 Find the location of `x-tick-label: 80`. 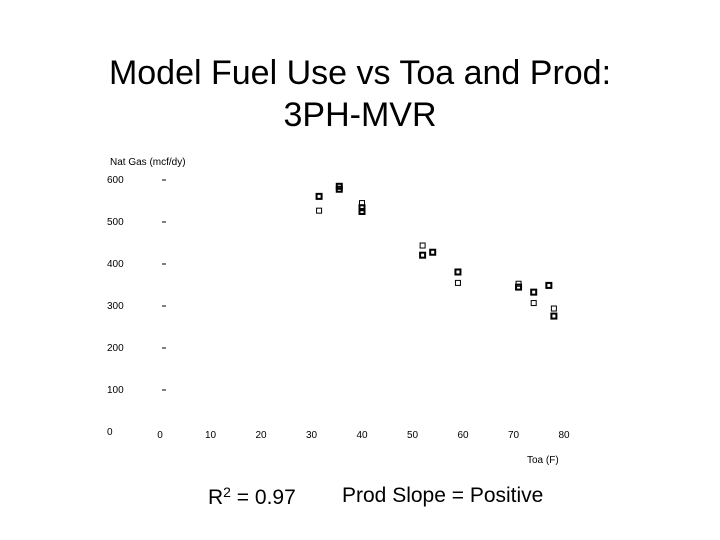

x-tick-label: 80 is located at coordinates (564, 435).